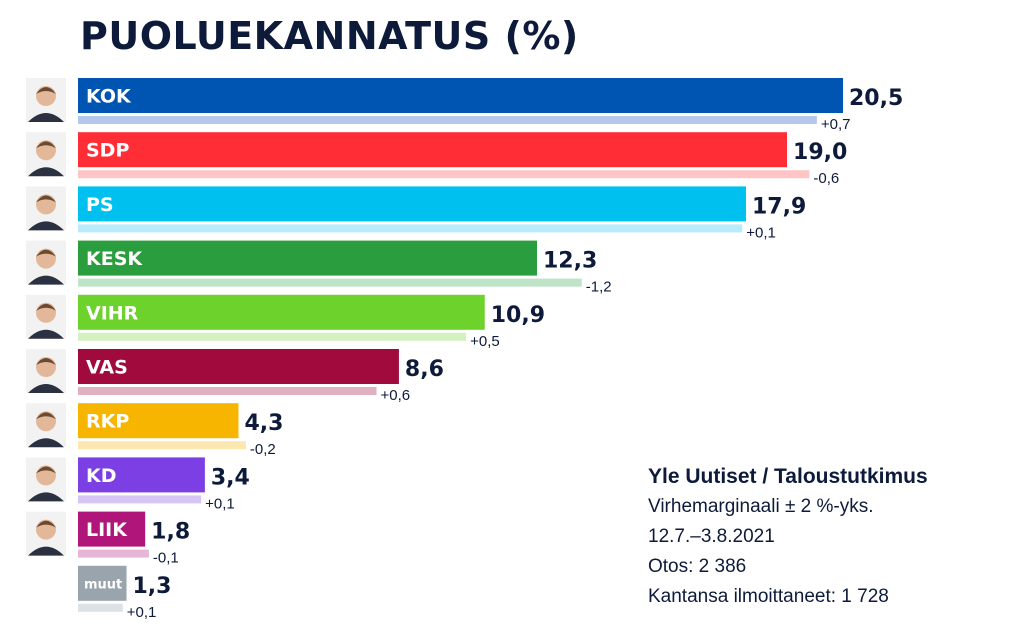 The width and height of the screenshot is (1010, 630). I want to click on bar-rkp, so click(158, 421).